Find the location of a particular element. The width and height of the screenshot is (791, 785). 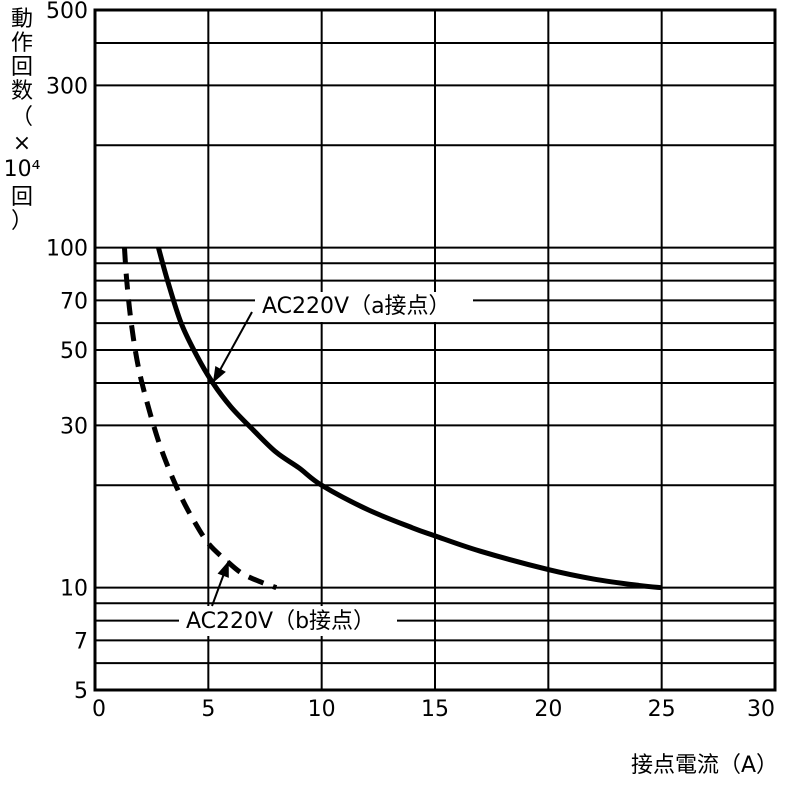

x-axis-label: 接点電流（A） is located at coordinates (704, 765).